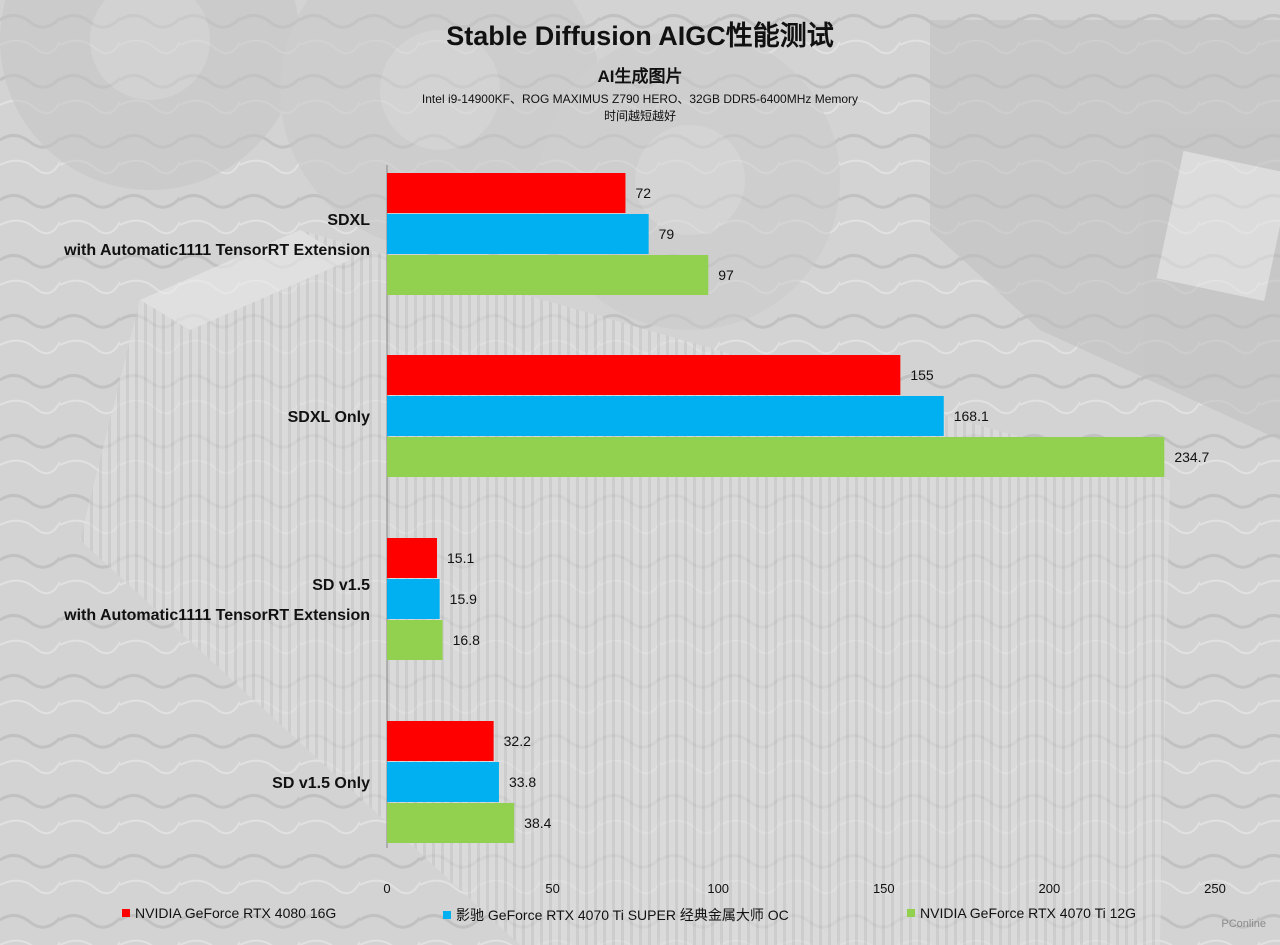 The width and height of the screenshot is (1280, 945). What do you see at coordinates (413, 599) in the screenshot?
I see `bar-series2-cat3` at bounding box center [413, 599].